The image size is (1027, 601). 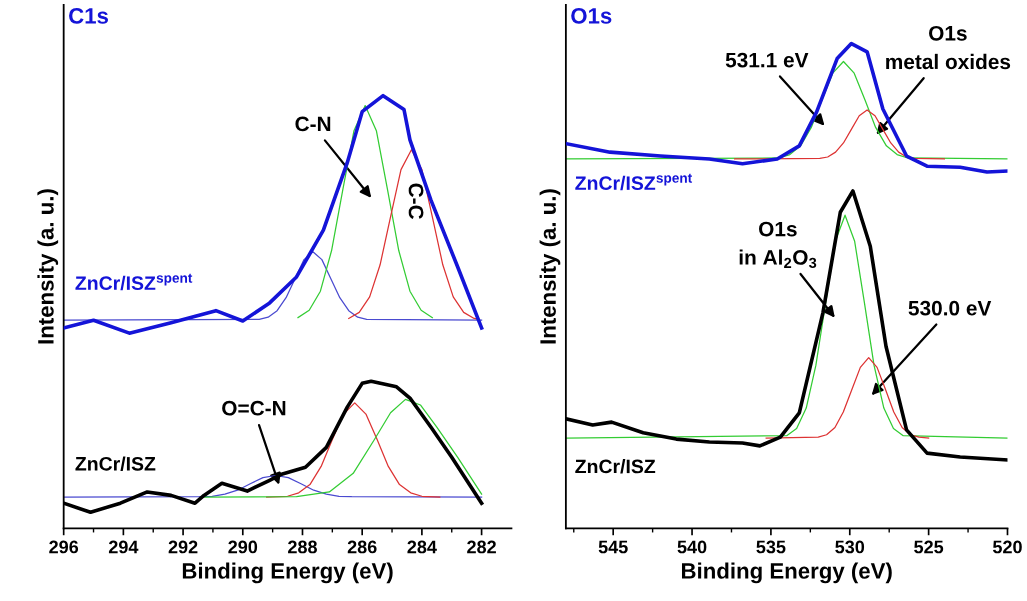 What do you see at coordinates (1007, 547) in the screenshot?
I see `x-tick-label: 520` at bounding box center [1007, 547].